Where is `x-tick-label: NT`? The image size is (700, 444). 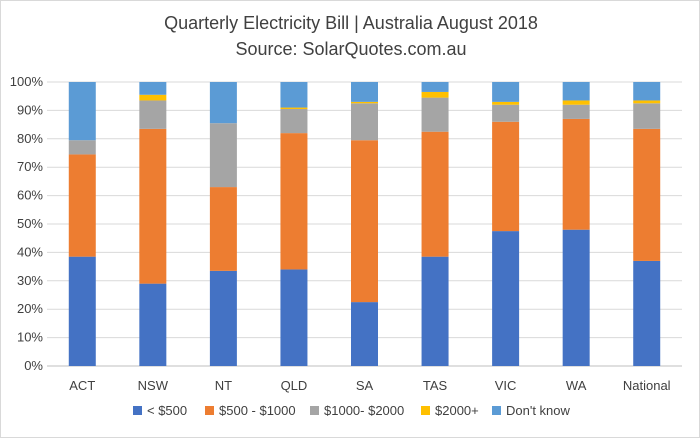 x-tick-label: NT is located at coordinates (223, 385).